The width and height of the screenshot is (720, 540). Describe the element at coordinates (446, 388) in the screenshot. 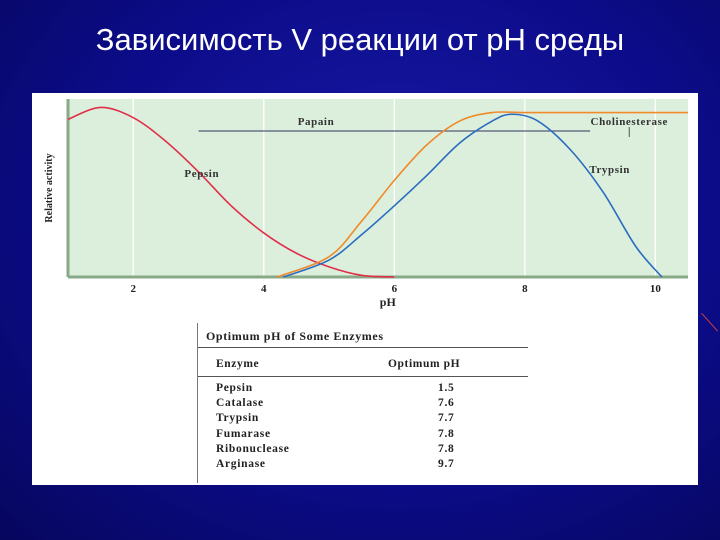

I see `table-cell-ph: 1.5` at that location.